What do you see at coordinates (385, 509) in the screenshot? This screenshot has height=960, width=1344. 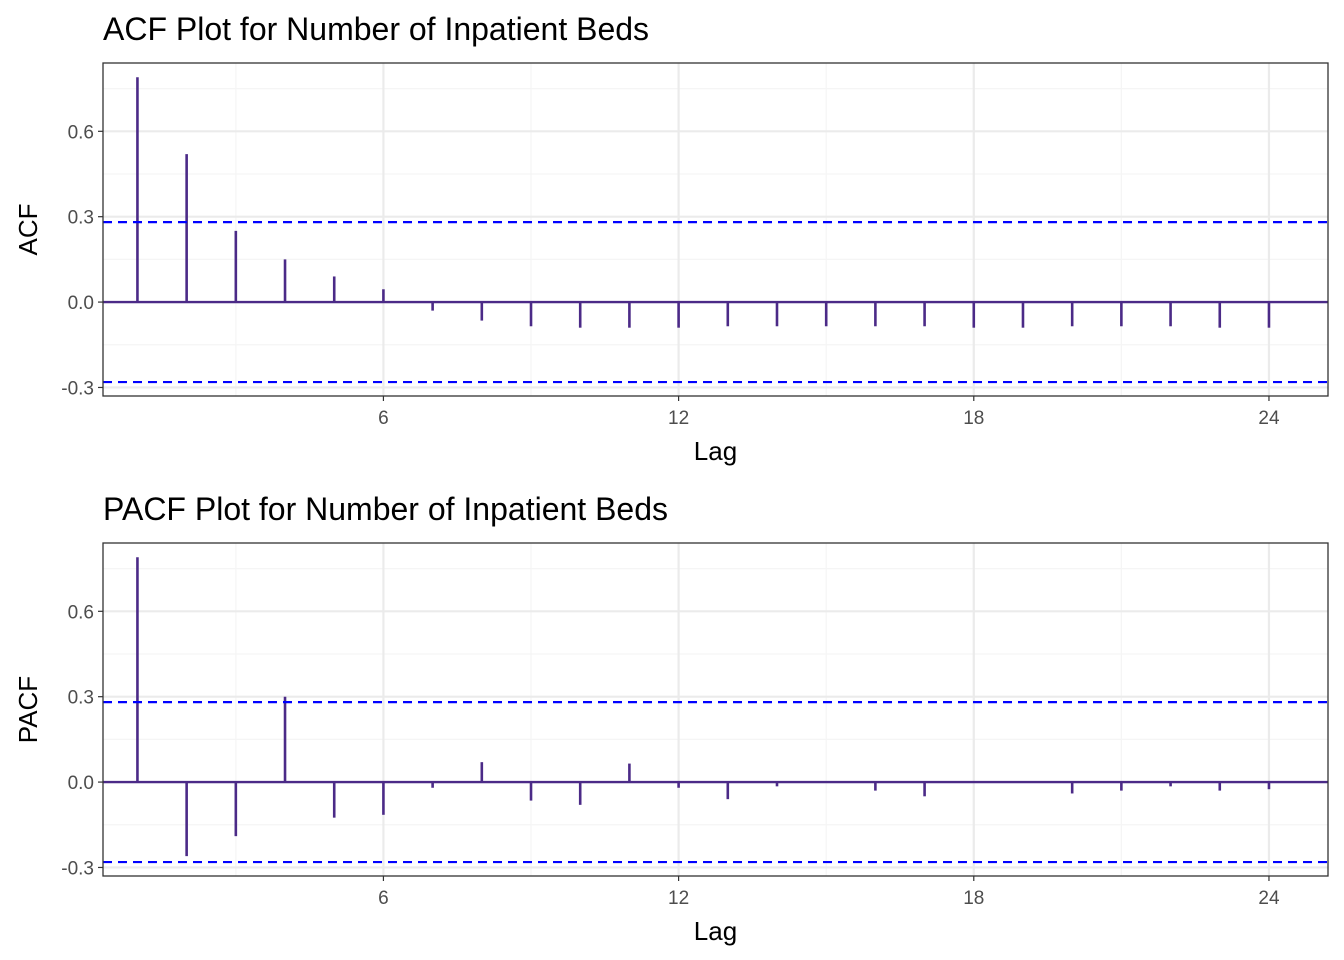 I see `chart-title: PACF Plot for Number of Inpatient Beds` at bounding box center [385, 509].